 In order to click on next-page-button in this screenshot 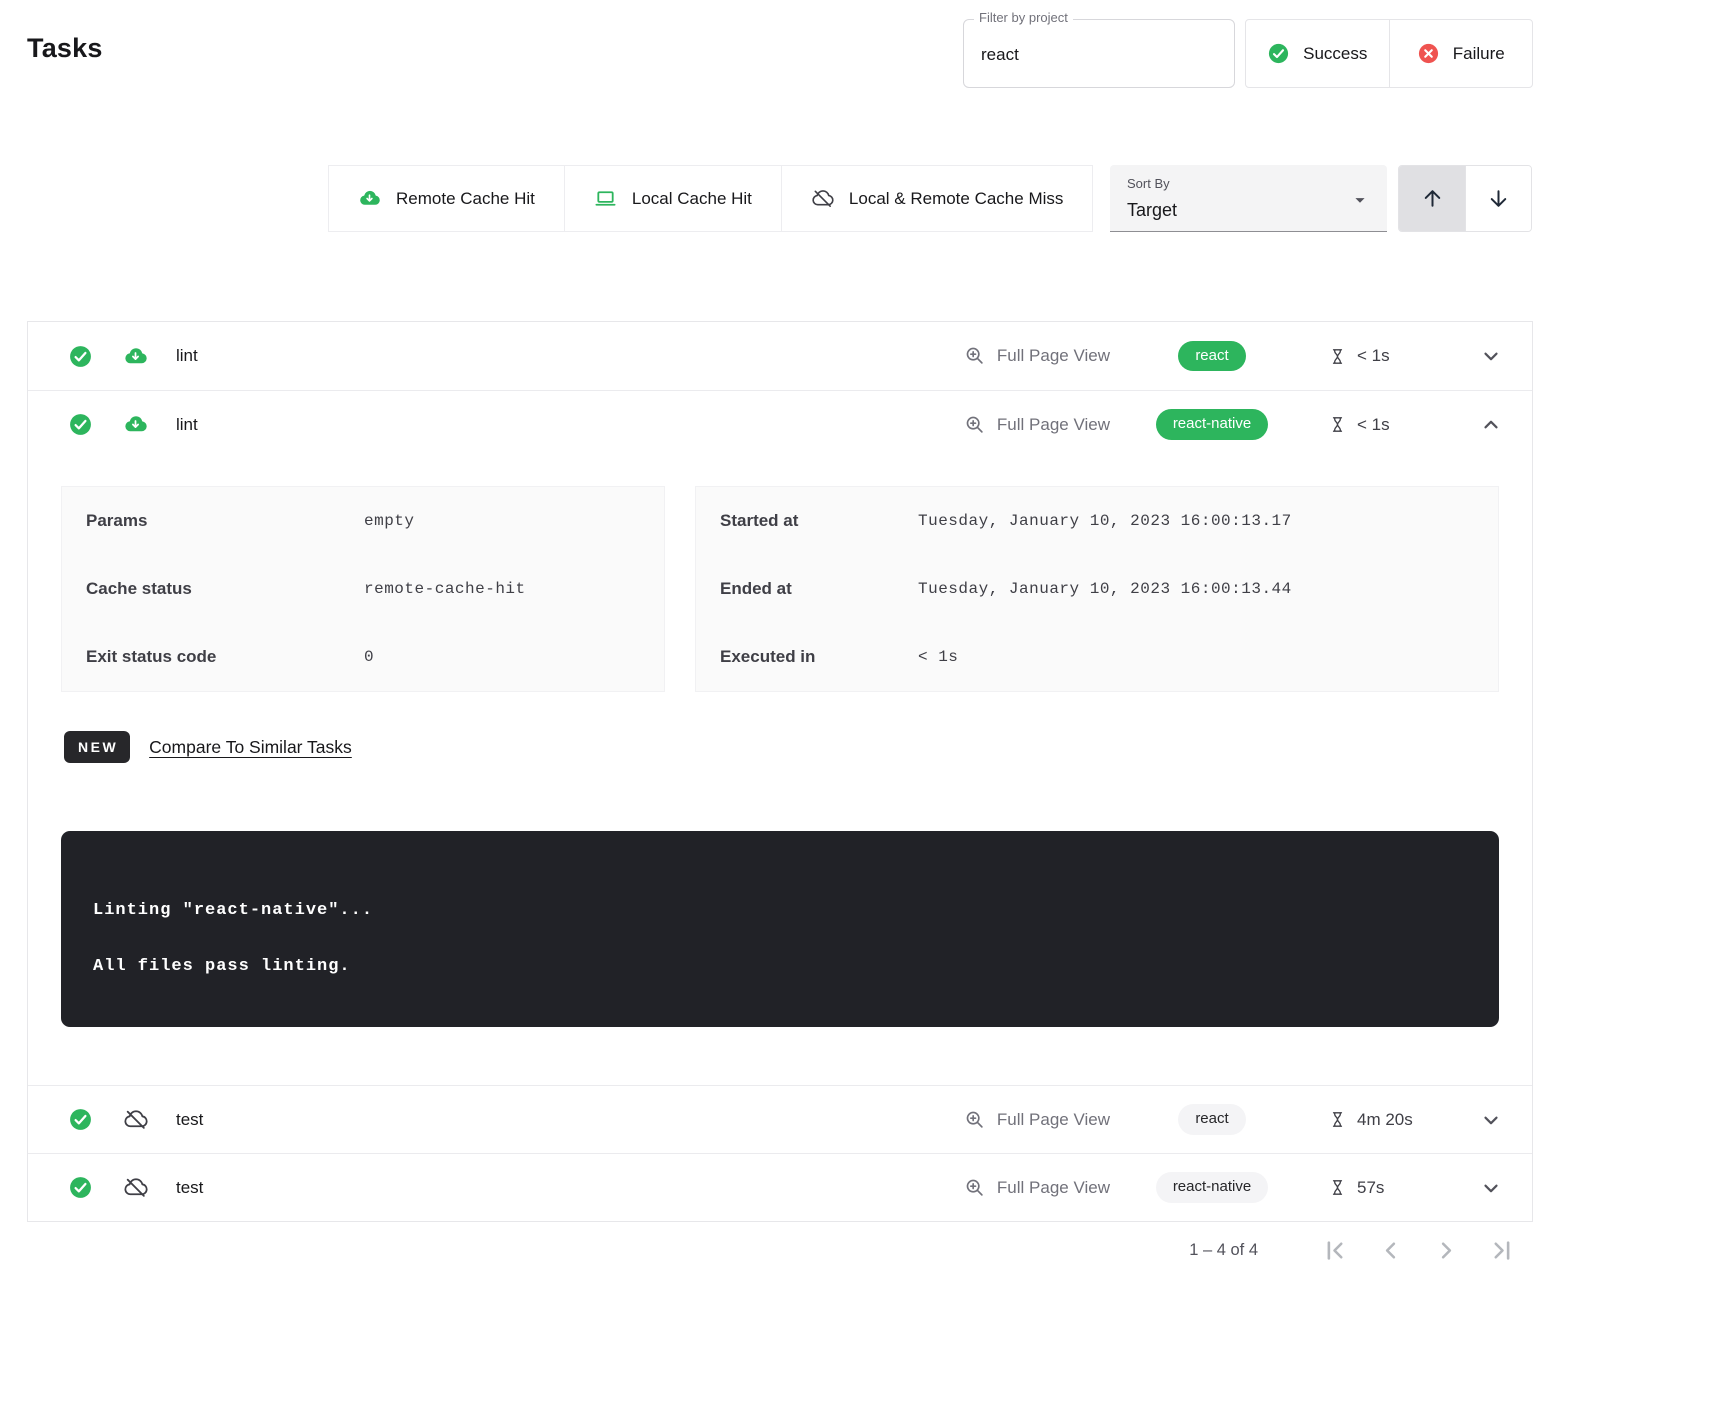, I will do `click(1446, 1250)`.